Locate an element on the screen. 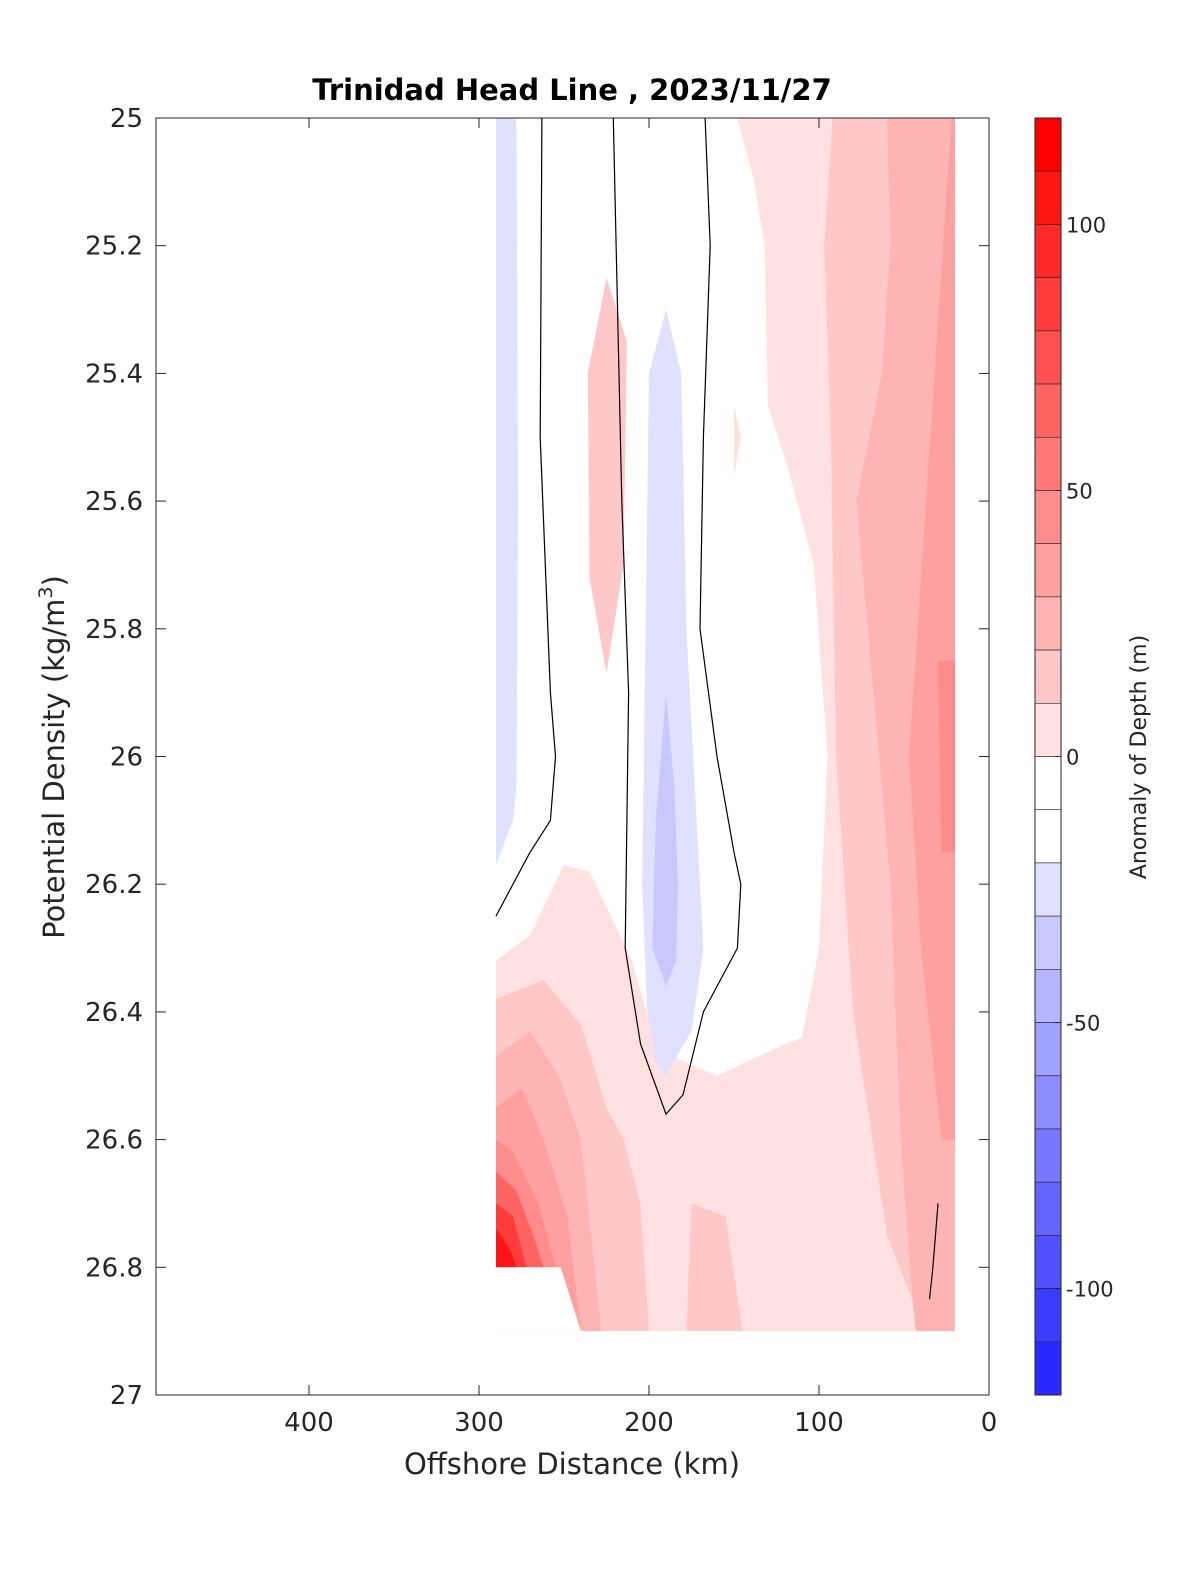  y-axis-label: Potential Density (kg/m3) is located at coordinates (53, 757).